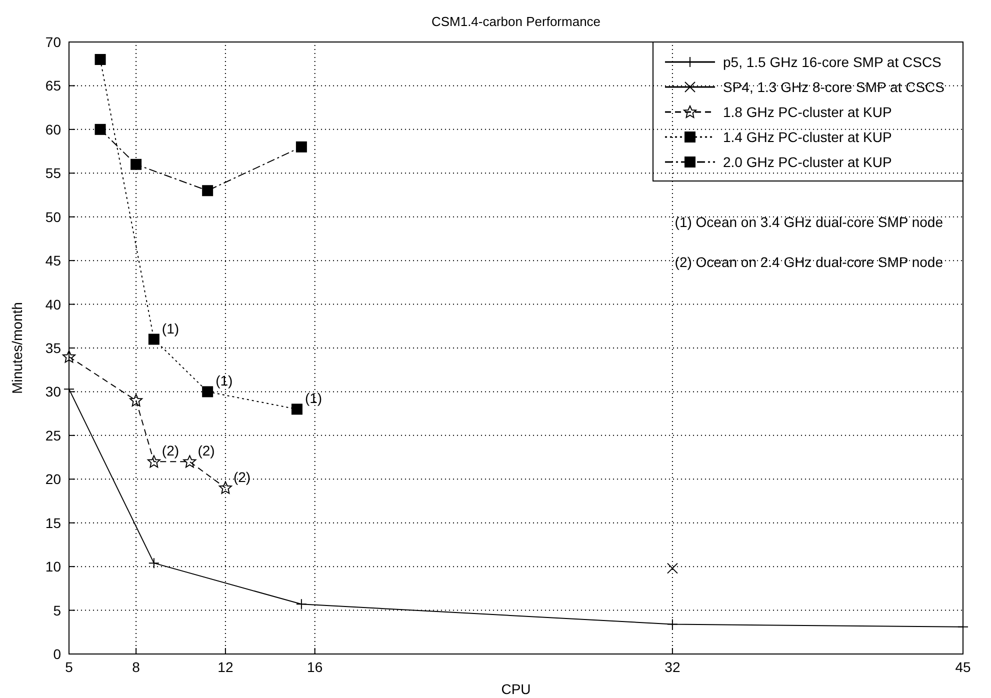 The image size is (991, 698). What do you see at coordinates (315, 667) in the screenshot?
I see `x-tick-label: 16` at bounding box center [315, 667].